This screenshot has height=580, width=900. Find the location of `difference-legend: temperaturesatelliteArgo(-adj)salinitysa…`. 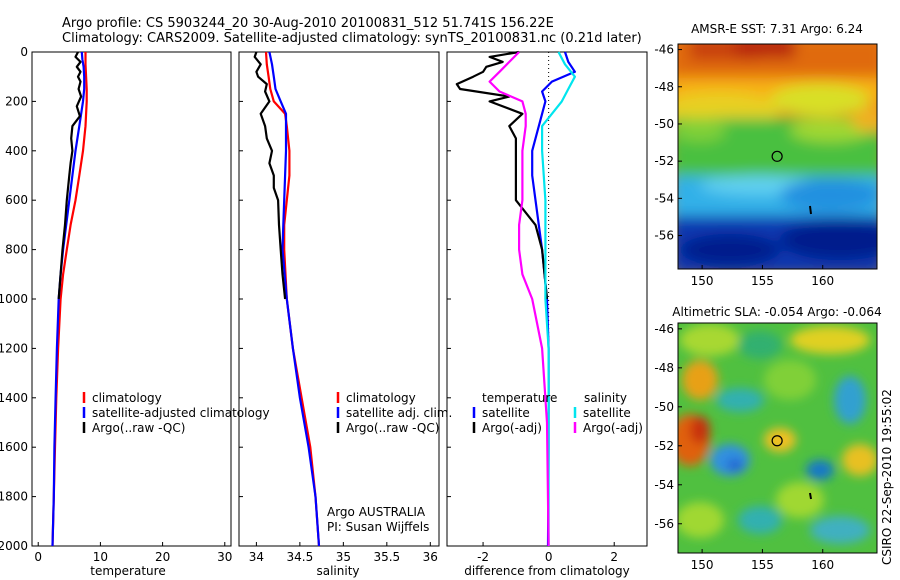

difference-legend: temperaturesatelliteArgo(-adj)salinitysa… is located at coordinates (557, 413).